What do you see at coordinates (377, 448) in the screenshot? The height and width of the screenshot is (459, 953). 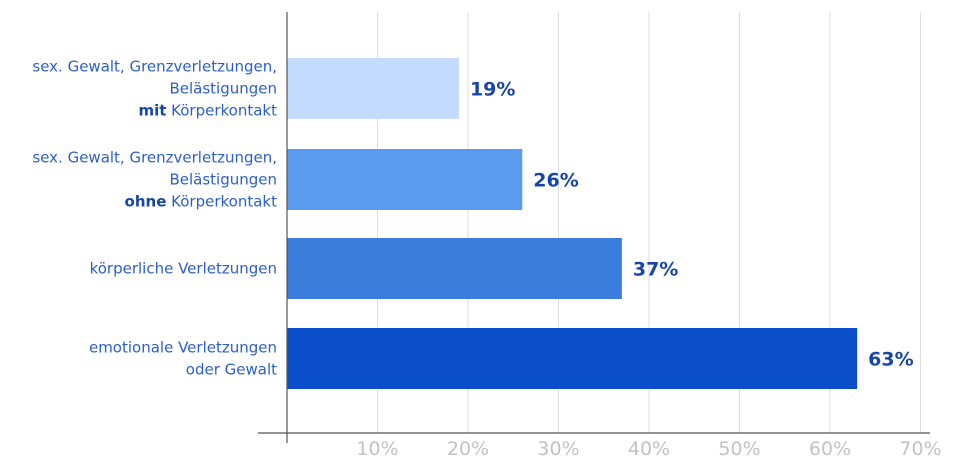 I see `x-tick-label: 10%` at bounding box center [377, 448].